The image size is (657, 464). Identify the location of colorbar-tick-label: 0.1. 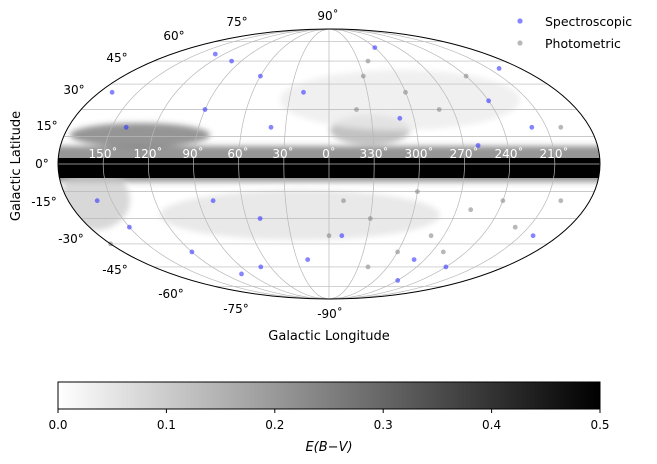
(166, 425).